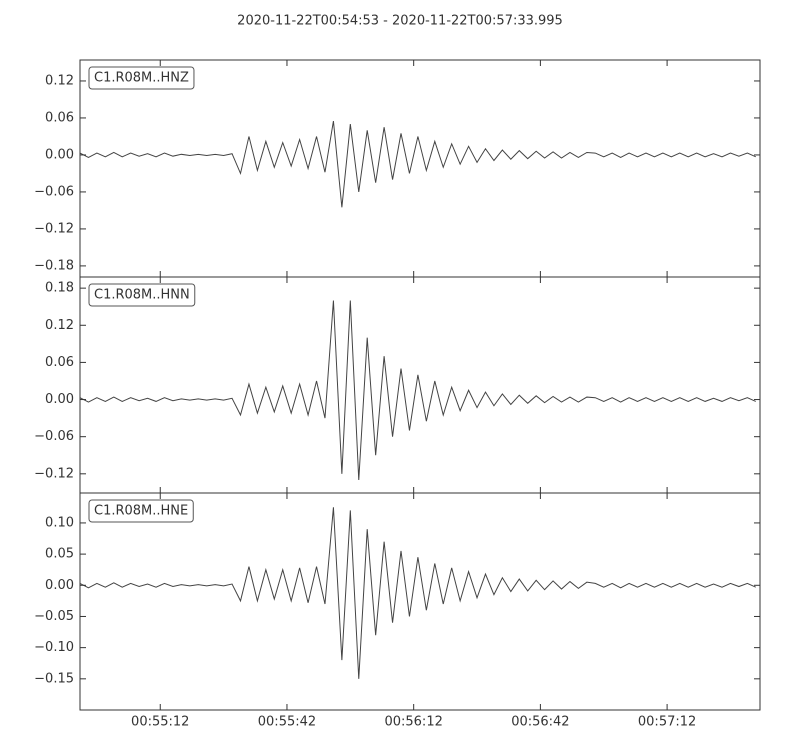 The image size is (800, 750). Describe the element at coordinates (287, 722) in the screenshot. I see `x-tick-label: 00:55:42` at that location.